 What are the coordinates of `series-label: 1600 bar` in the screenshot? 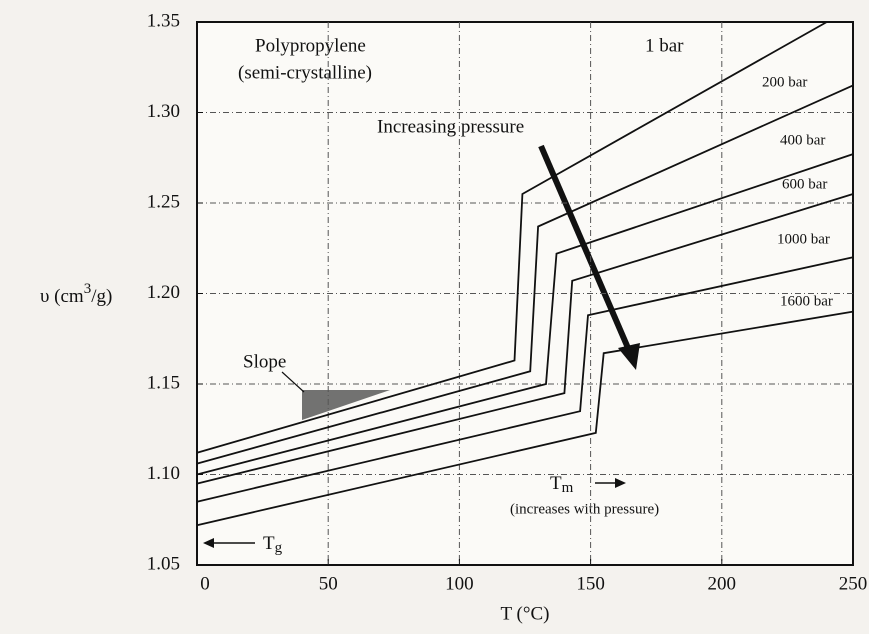 It's located at (806, 301).